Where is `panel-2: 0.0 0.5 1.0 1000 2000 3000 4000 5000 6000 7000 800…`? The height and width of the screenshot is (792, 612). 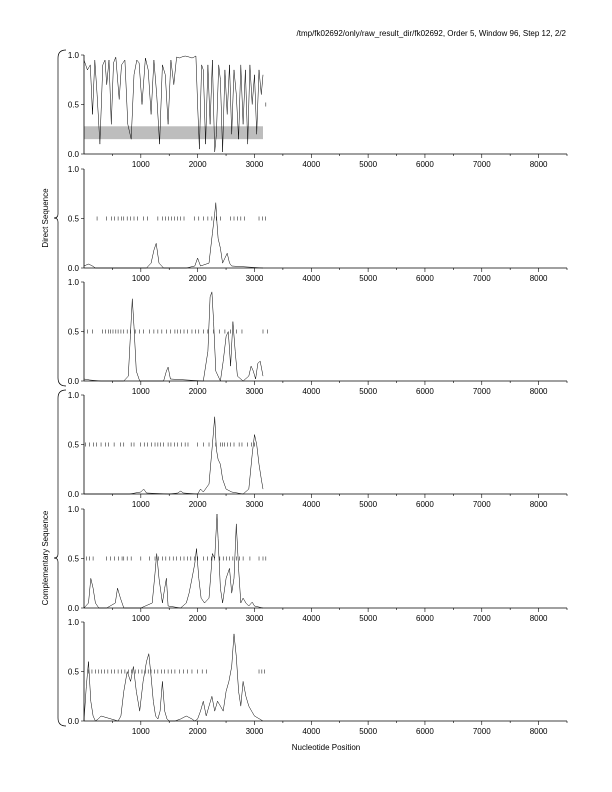
panel-2: 0.0 0.5 1.0 1000 2000 3000 4000 5000 6000 7000 800… is located at coordinates (318, 224).